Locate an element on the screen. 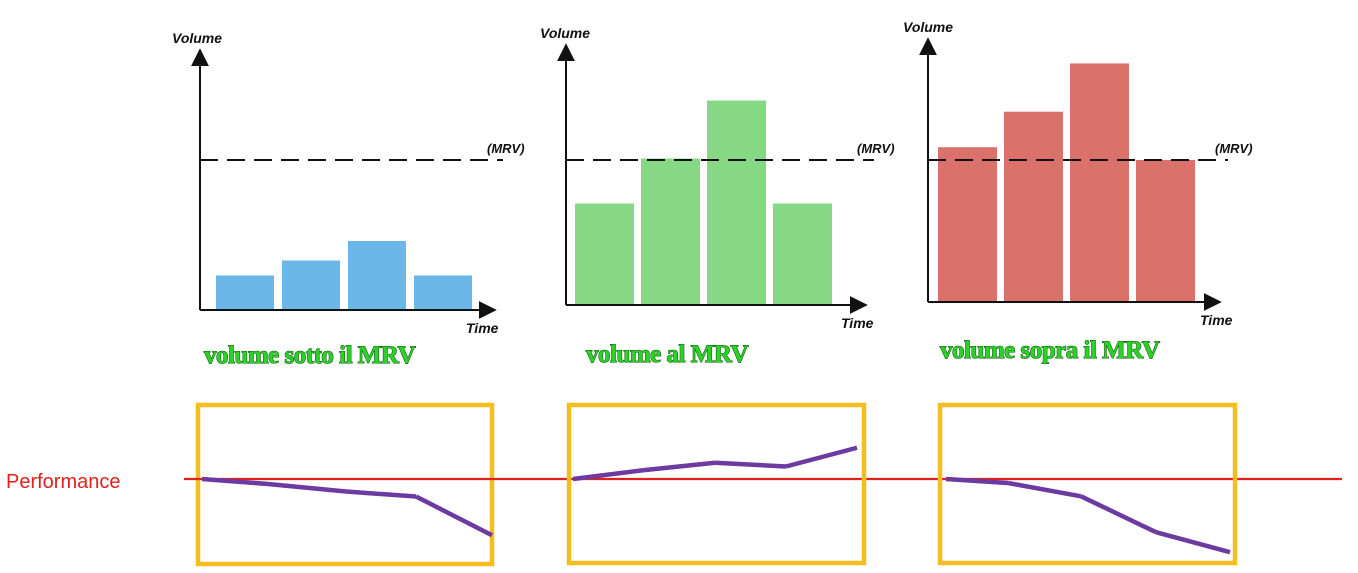  chart-caption: volume al MRV is located at coordinates (667, 354).